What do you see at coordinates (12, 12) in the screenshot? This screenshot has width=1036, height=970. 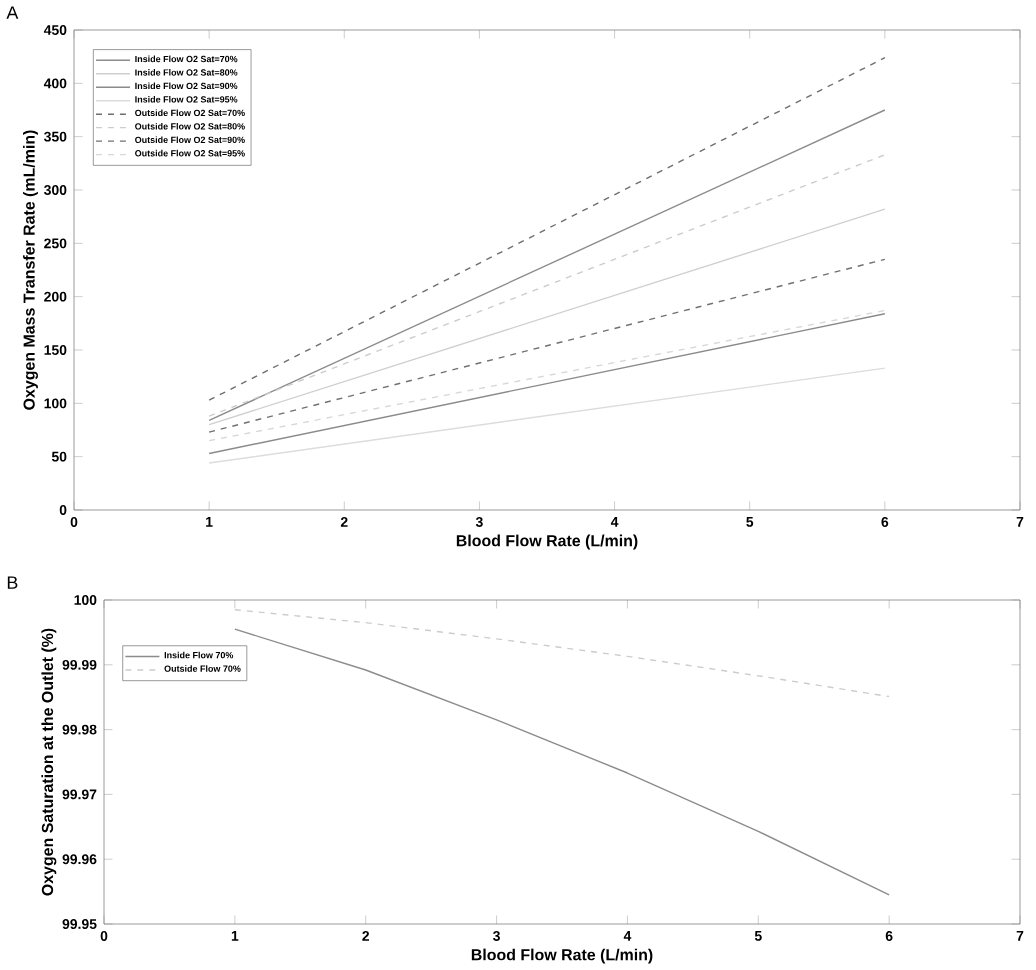 I see `text: A` at bounding box center [12, 12].